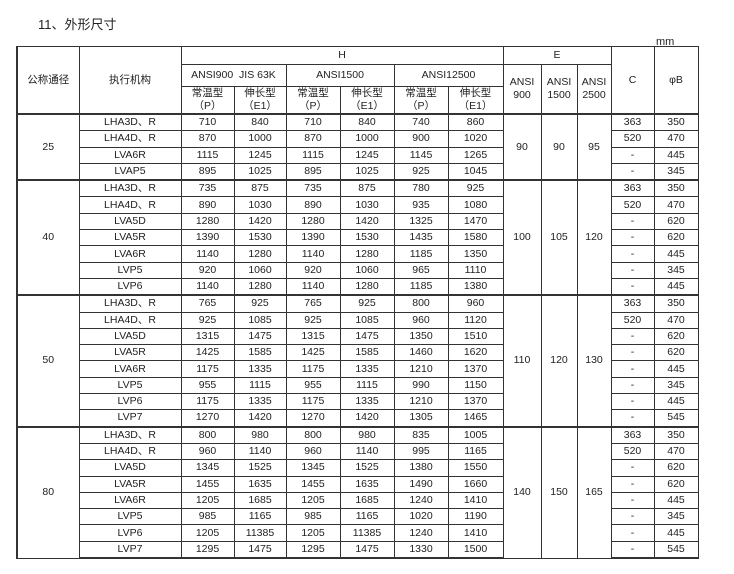 This screenshot has width=734, height=574. Describe the element at coordinates (367, 188) in the screenshot. I see `h-value-cell: 875` at that location.